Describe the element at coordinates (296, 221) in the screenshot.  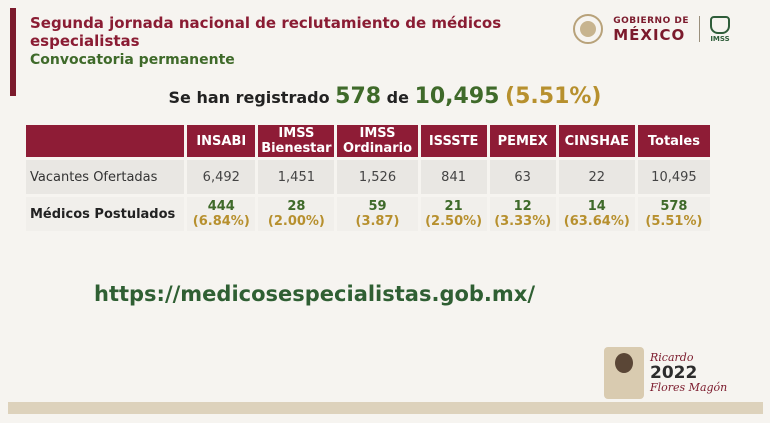
I see `cell-percent: (2.00%)` at that location.